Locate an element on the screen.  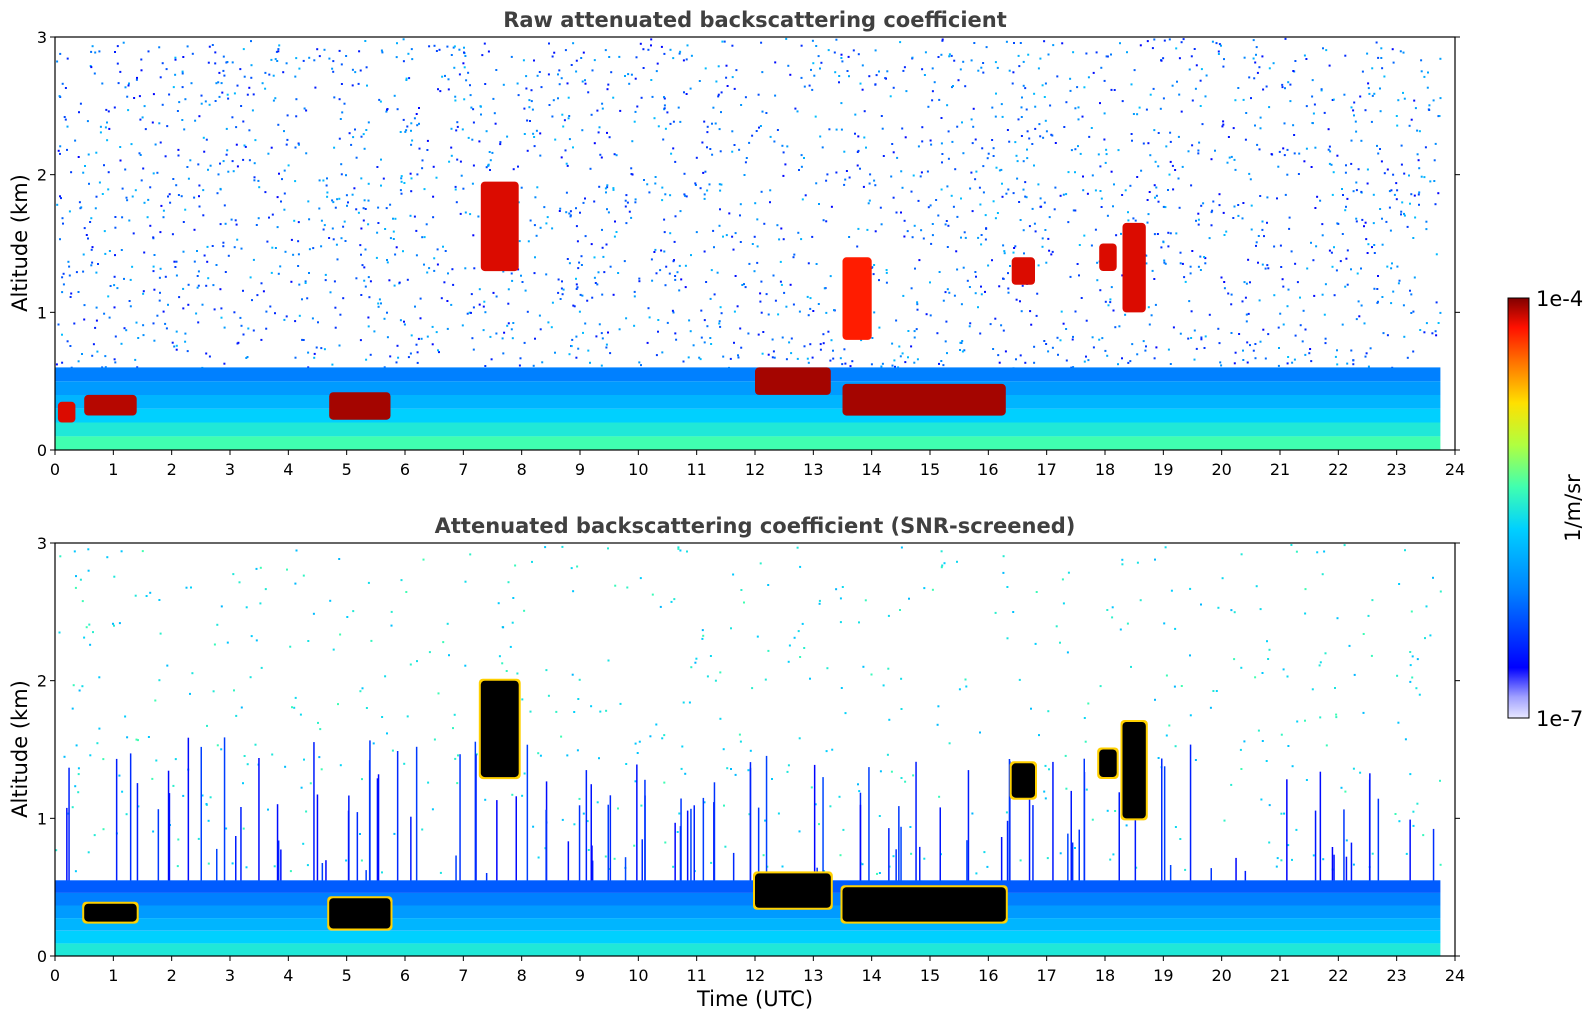
x-tick-label: 1 is located at coordinates (113, 469).